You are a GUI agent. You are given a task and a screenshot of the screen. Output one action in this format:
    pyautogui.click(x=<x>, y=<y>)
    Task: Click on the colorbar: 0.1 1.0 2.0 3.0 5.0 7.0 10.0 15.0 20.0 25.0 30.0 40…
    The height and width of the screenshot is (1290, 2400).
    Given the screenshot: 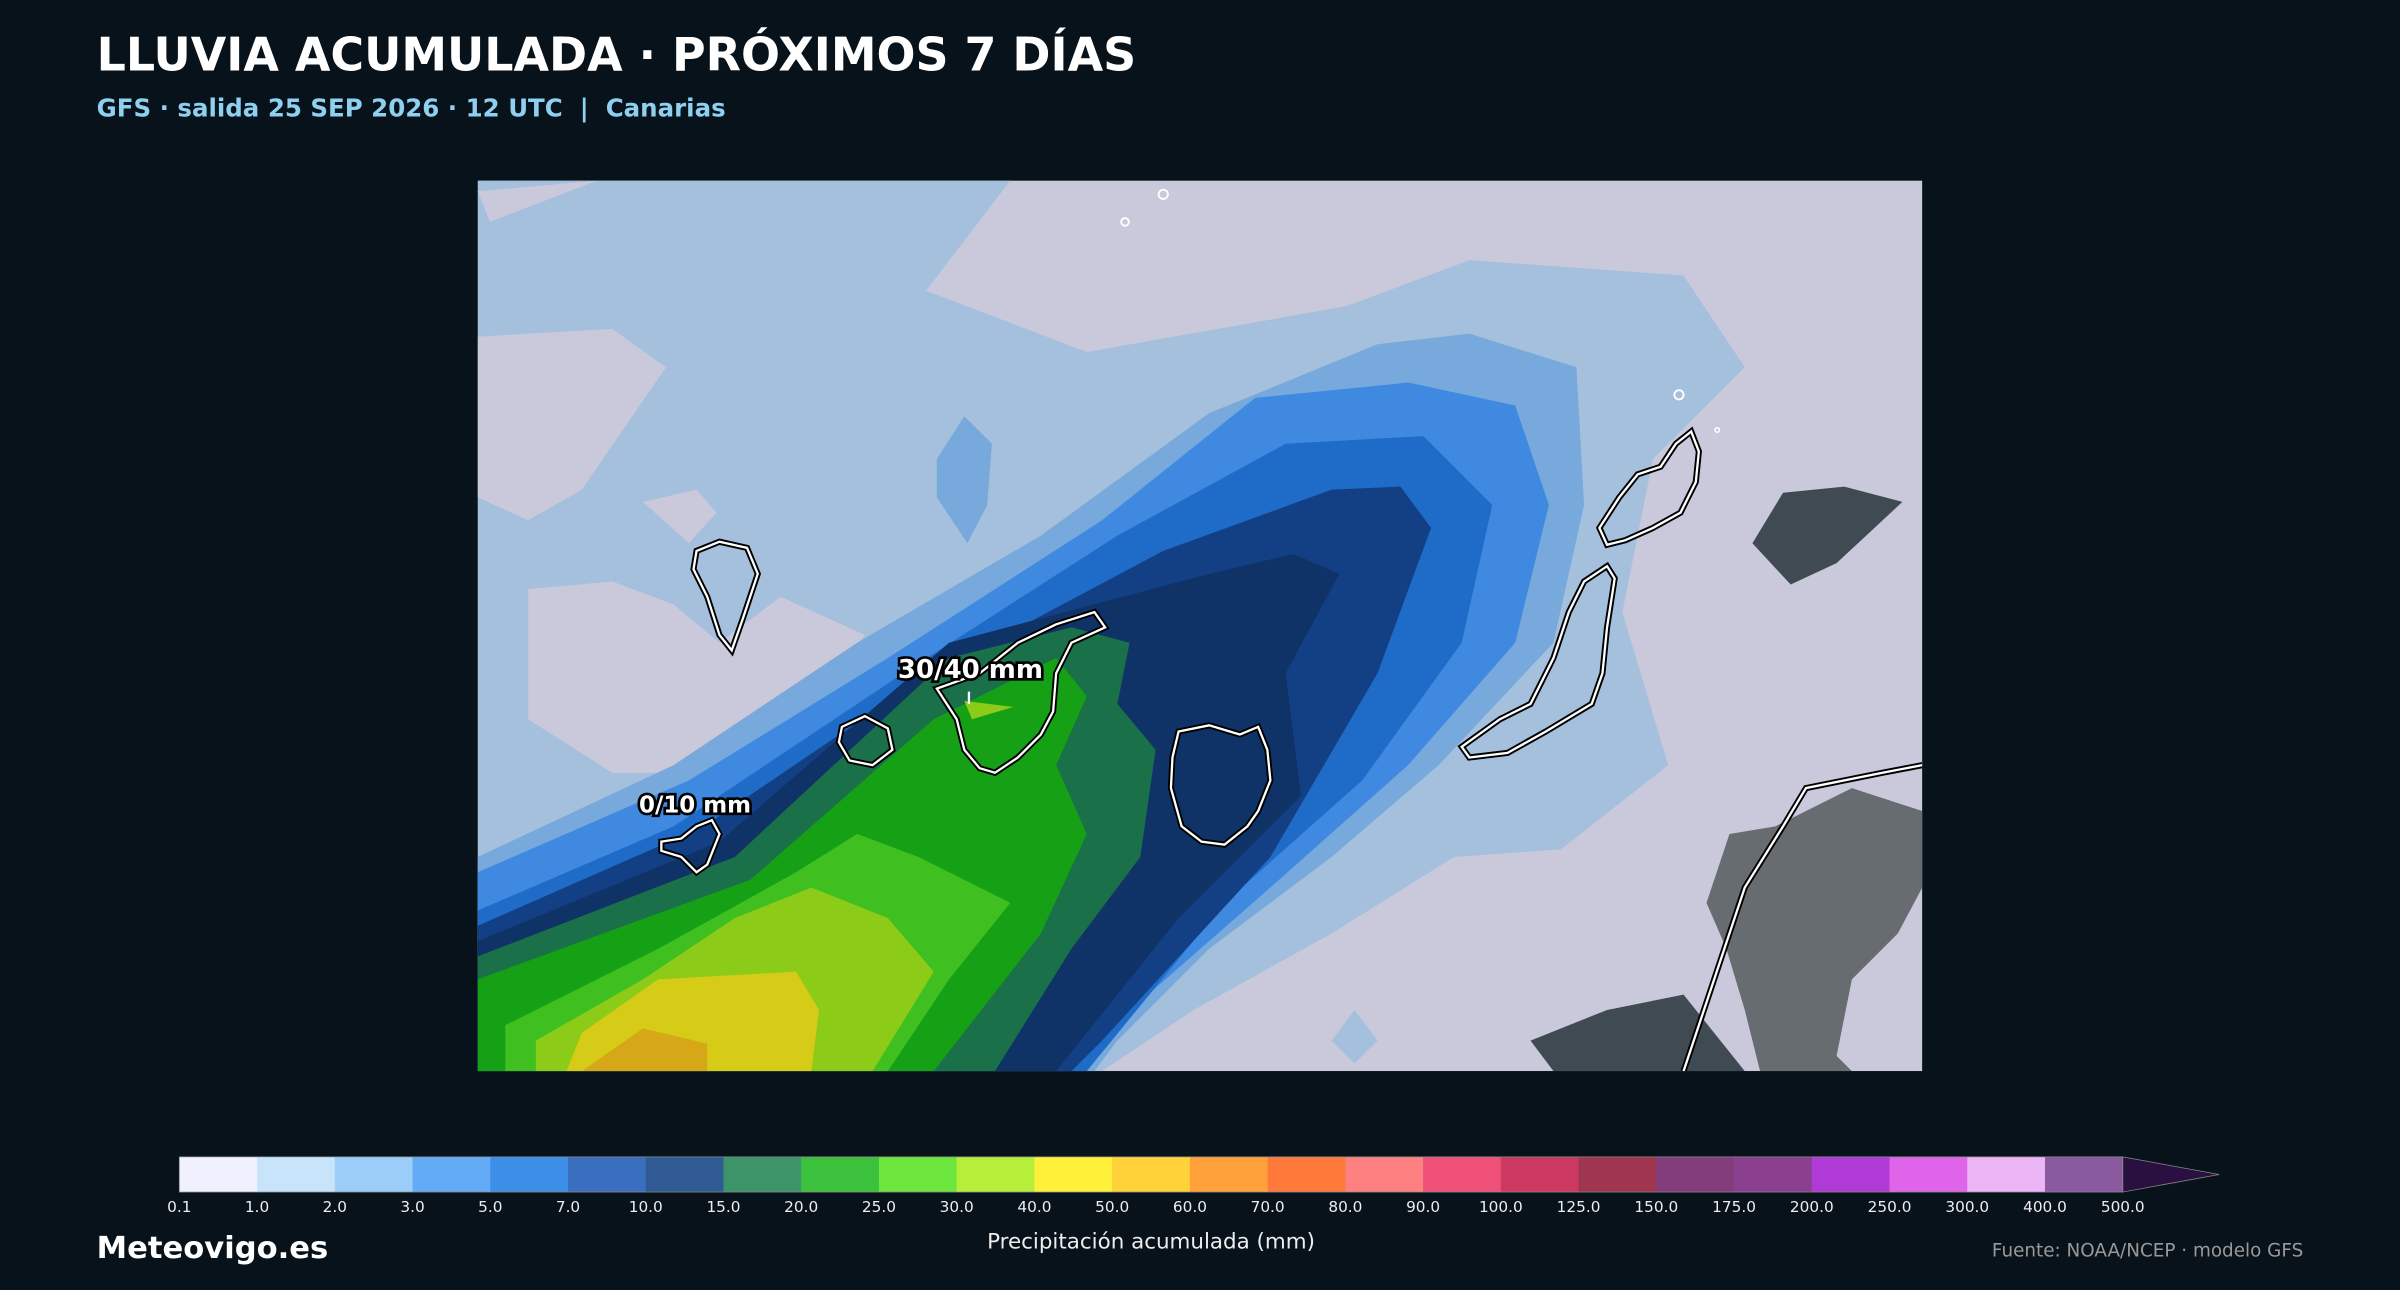 What is the action you would take?
    pyautogui.click(x=1193, y=1186)
    